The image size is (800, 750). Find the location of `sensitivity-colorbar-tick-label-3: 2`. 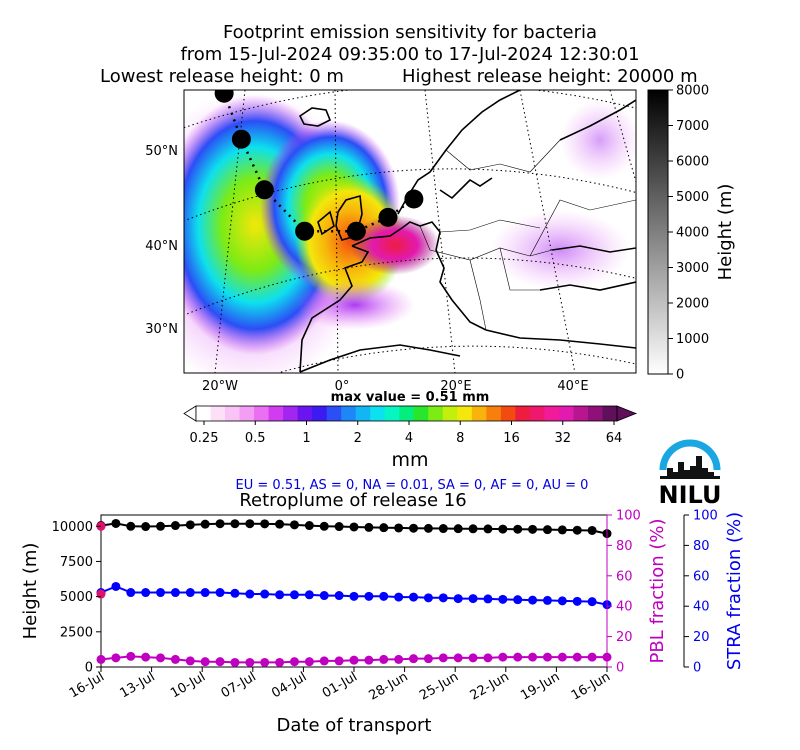

sensitivity-colorbar-tick-label-3: 2 is located at coordinates (358, 438).